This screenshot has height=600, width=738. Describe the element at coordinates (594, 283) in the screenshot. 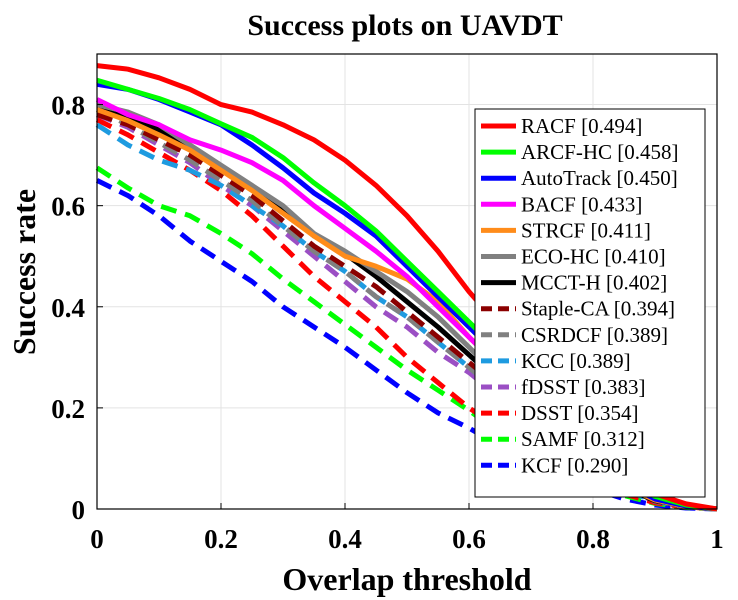

I see `legend-label: MCCT-H [0.402]` at that location.